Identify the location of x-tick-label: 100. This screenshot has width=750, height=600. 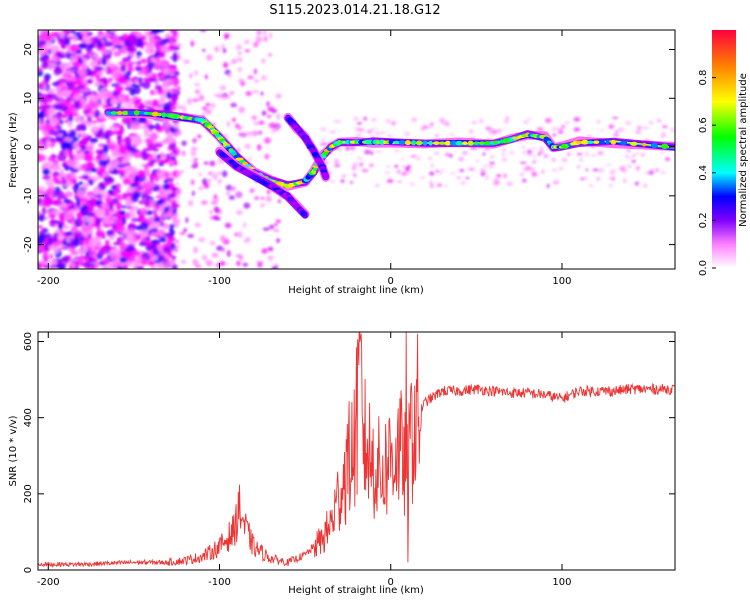
(561, 281).